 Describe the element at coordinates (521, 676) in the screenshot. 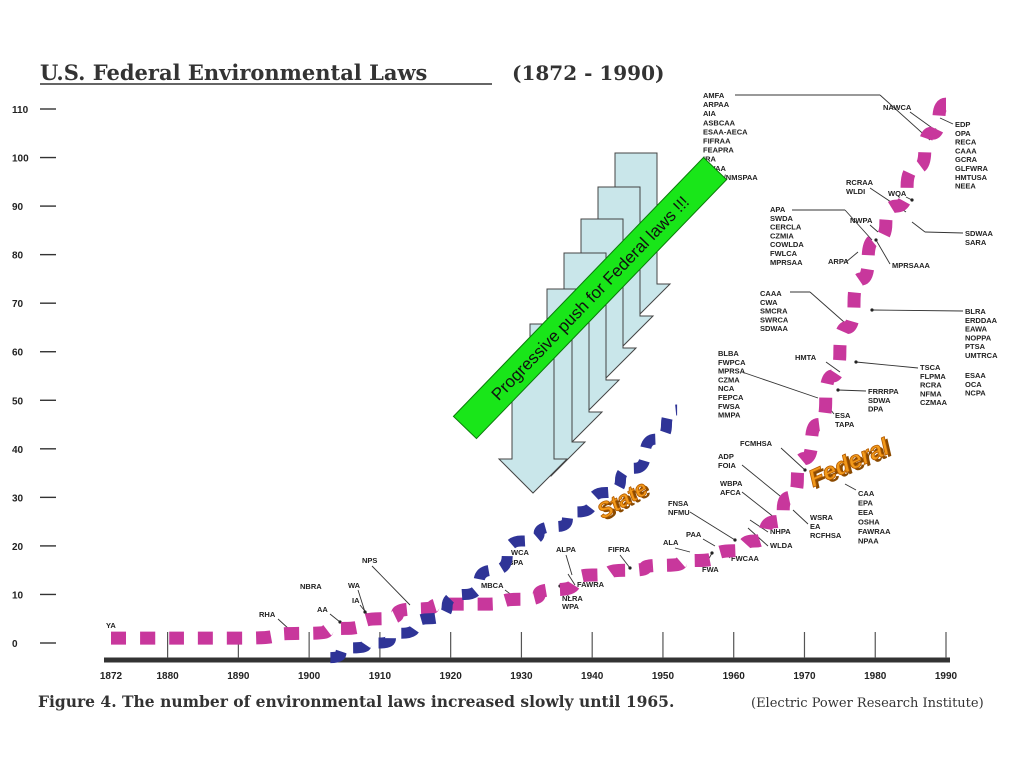

I see `x-tick-label: 1930` at that location.